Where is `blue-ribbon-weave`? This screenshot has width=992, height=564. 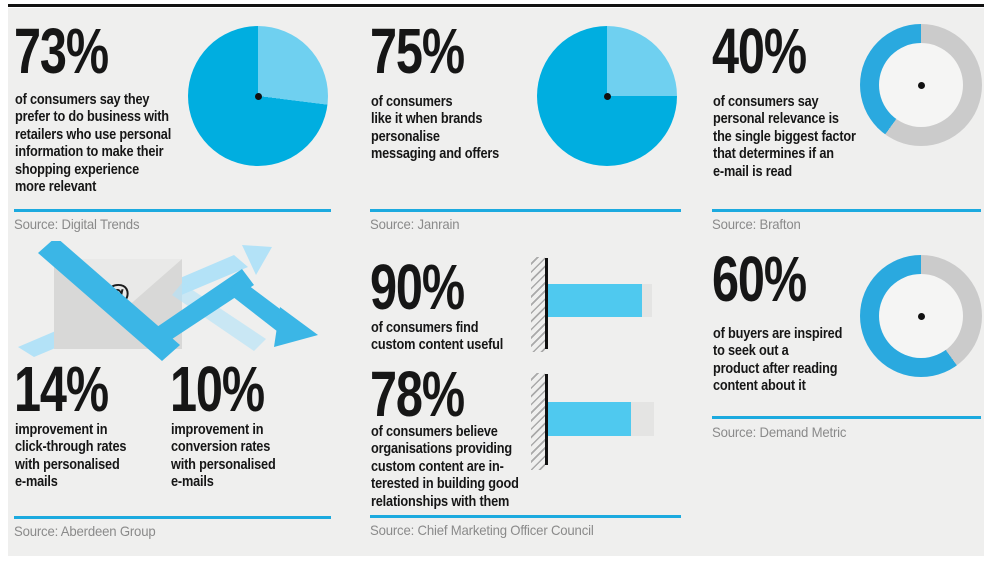
blue-ribbon-weave is located at coordinates (204, 306).